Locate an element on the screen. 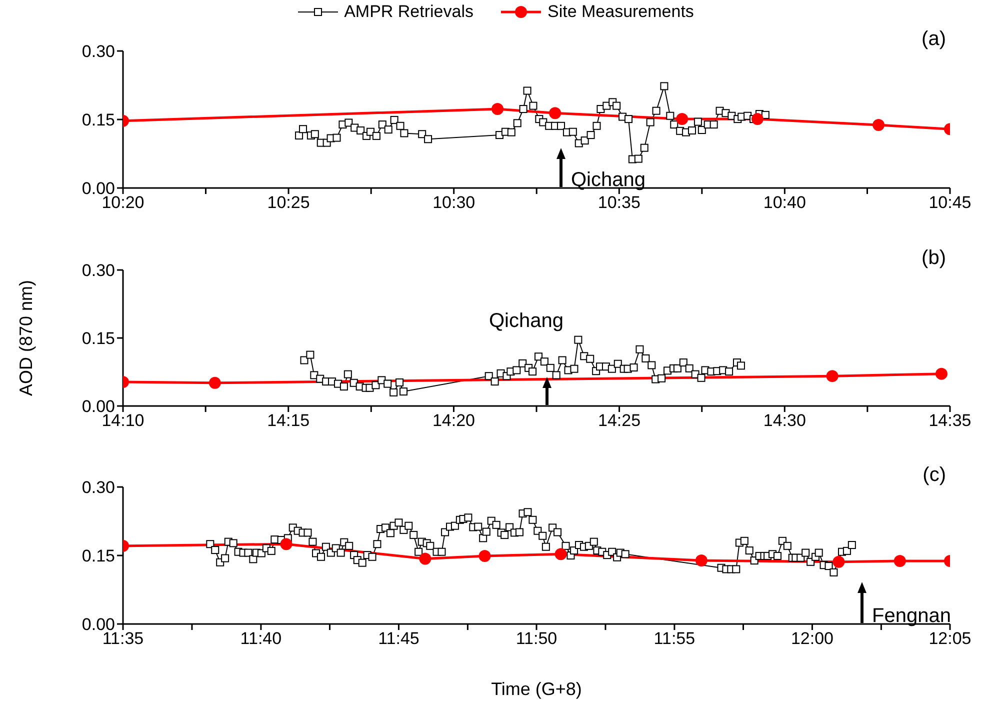 This screenshot has height=707, width=992. x-tick-label: 11:50 is located at coordinates (537, 638).